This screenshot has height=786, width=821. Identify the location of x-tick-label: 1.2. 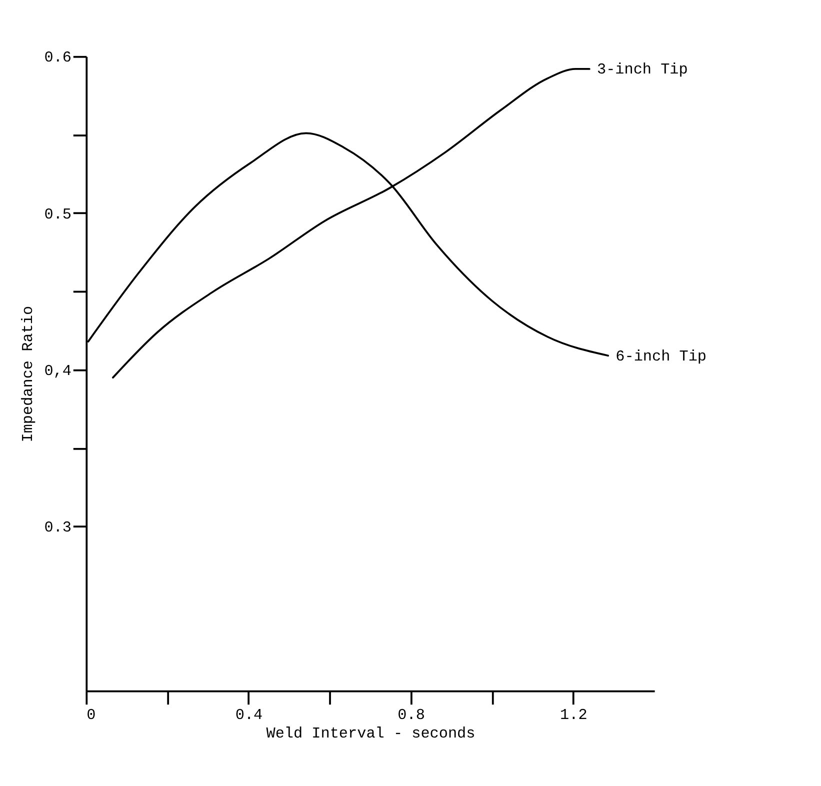
(574, 715).